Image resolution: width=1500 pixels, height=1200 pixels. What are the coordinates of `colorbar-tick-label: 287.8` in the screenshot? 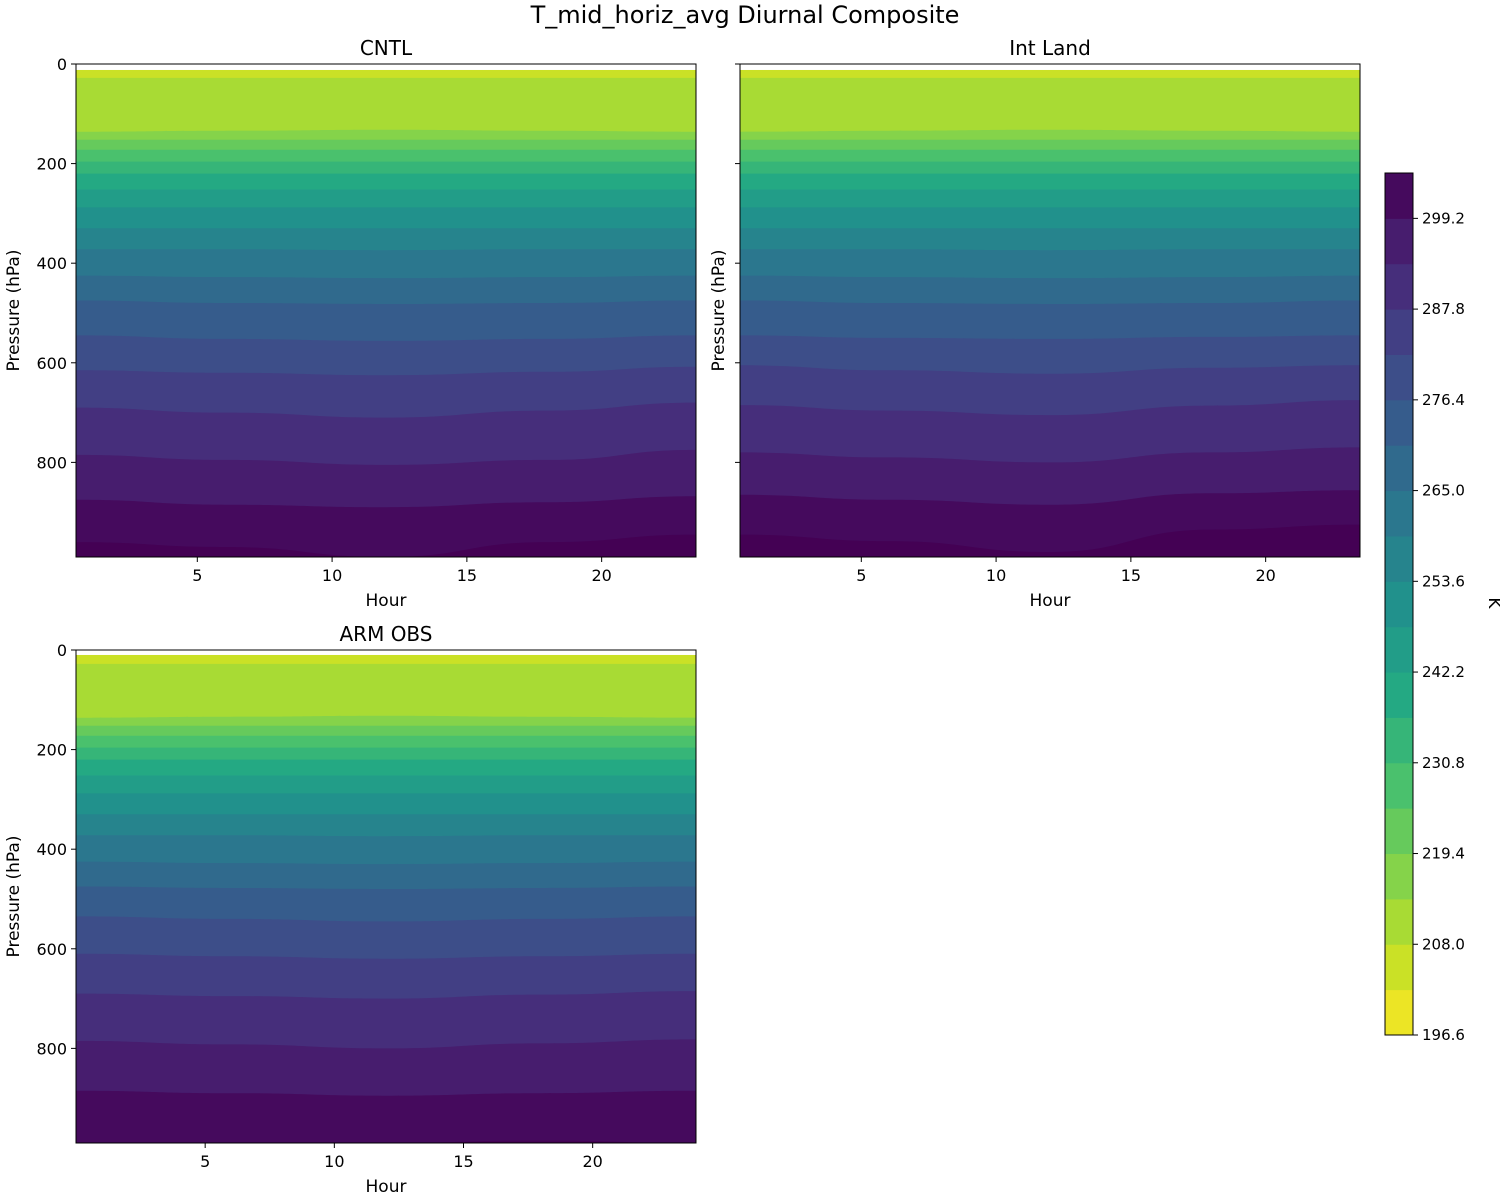 It's located at (1443, 309).